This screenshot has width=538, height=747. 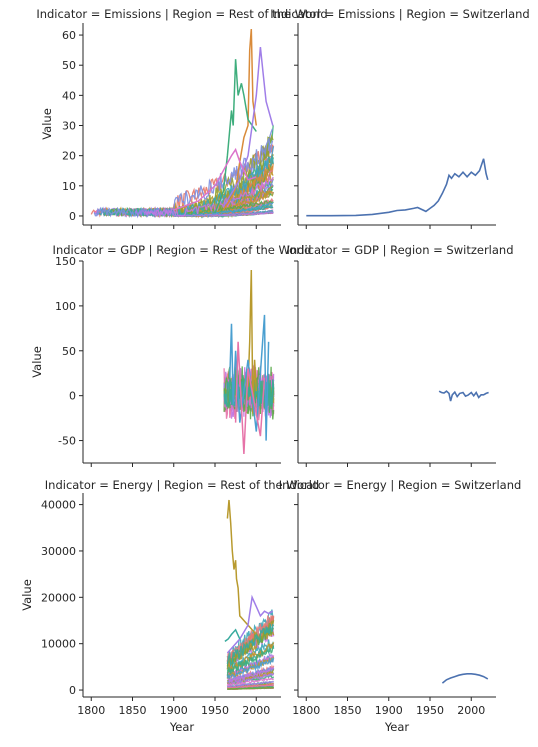 I want to click on y-tick-label: 20000, so click(x=58, y=597).